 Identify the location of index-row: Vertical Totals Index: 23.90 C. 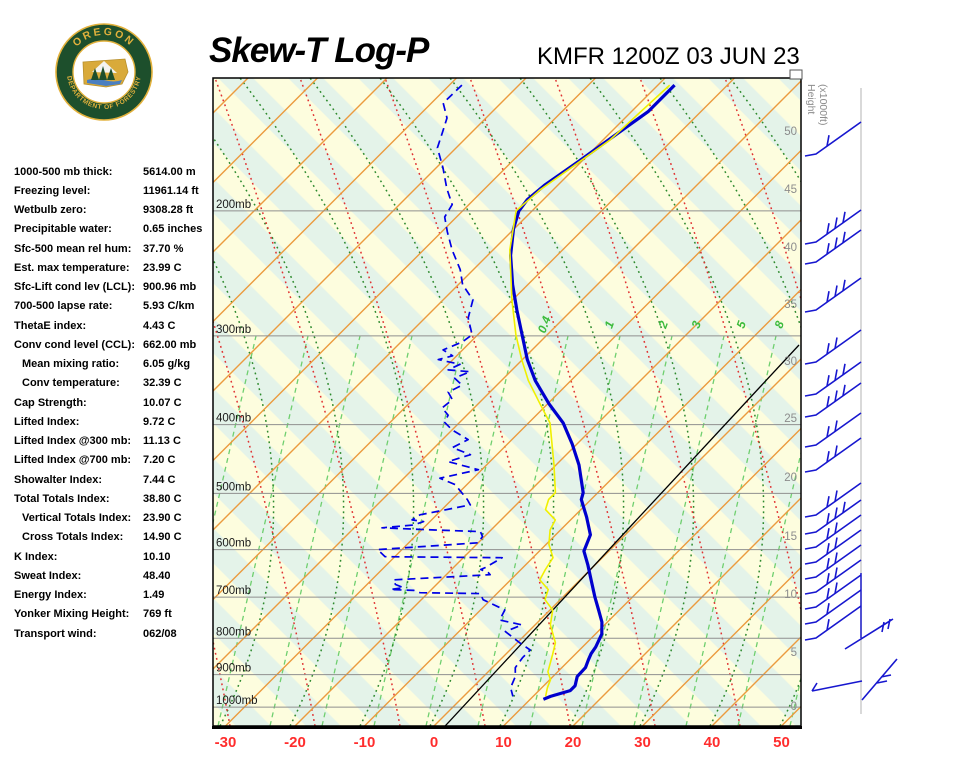
(116, 518).